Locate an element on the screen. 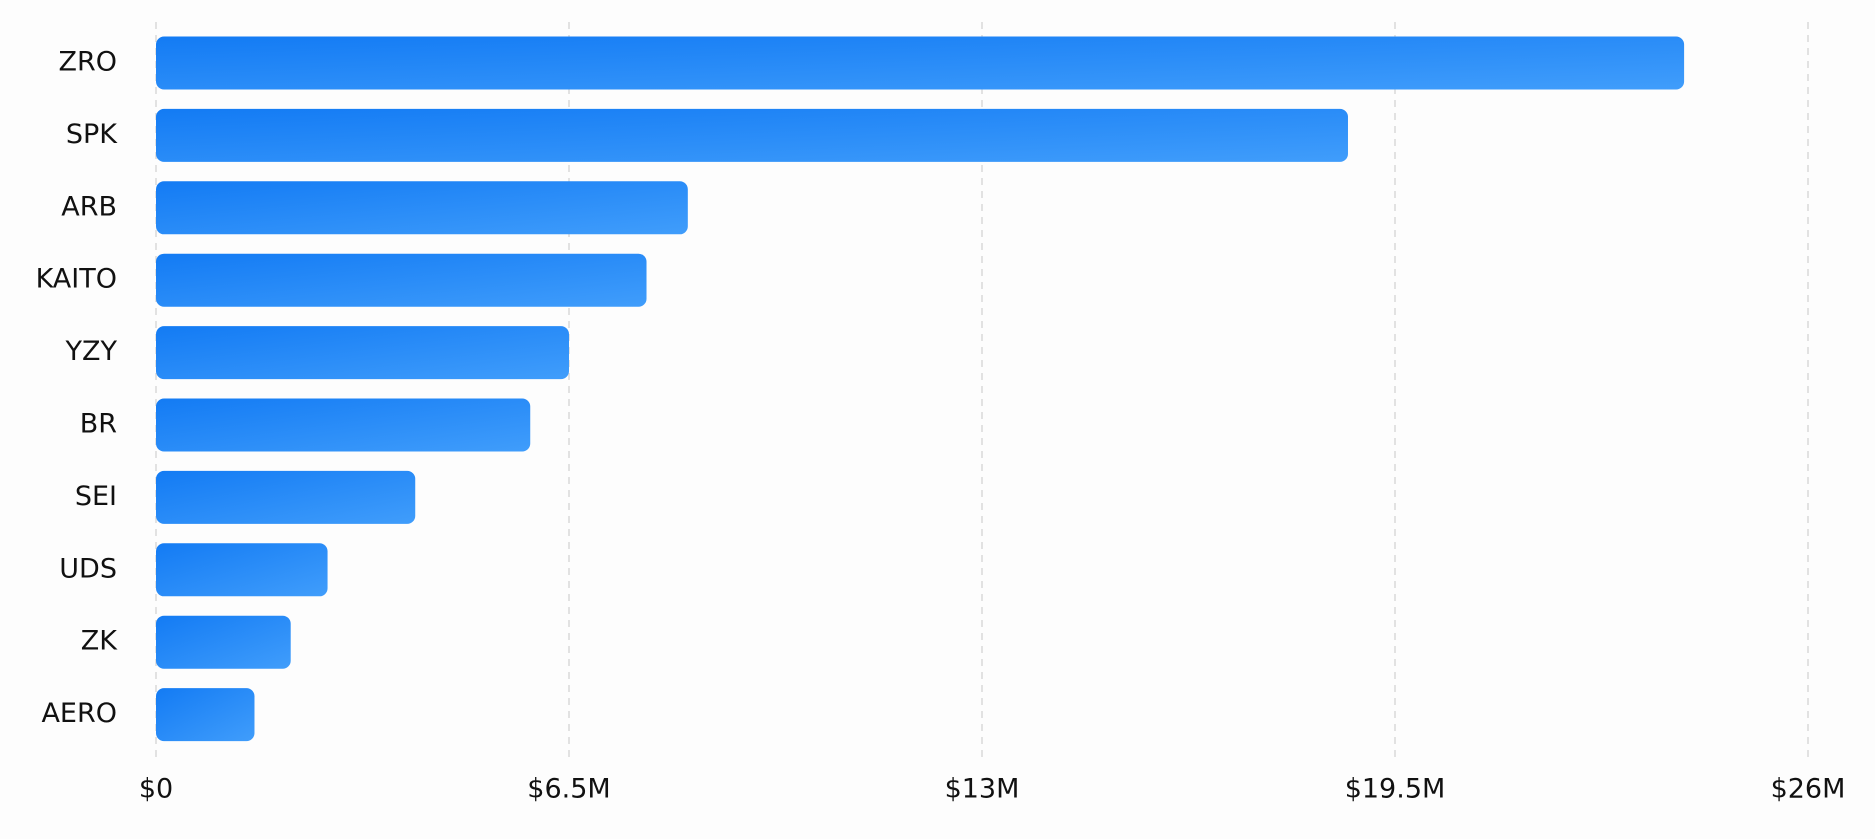 Image resolution: width=1875 pixels, height=839 pixels. x-tick-label: $0 is located at coordinates (156, 789).